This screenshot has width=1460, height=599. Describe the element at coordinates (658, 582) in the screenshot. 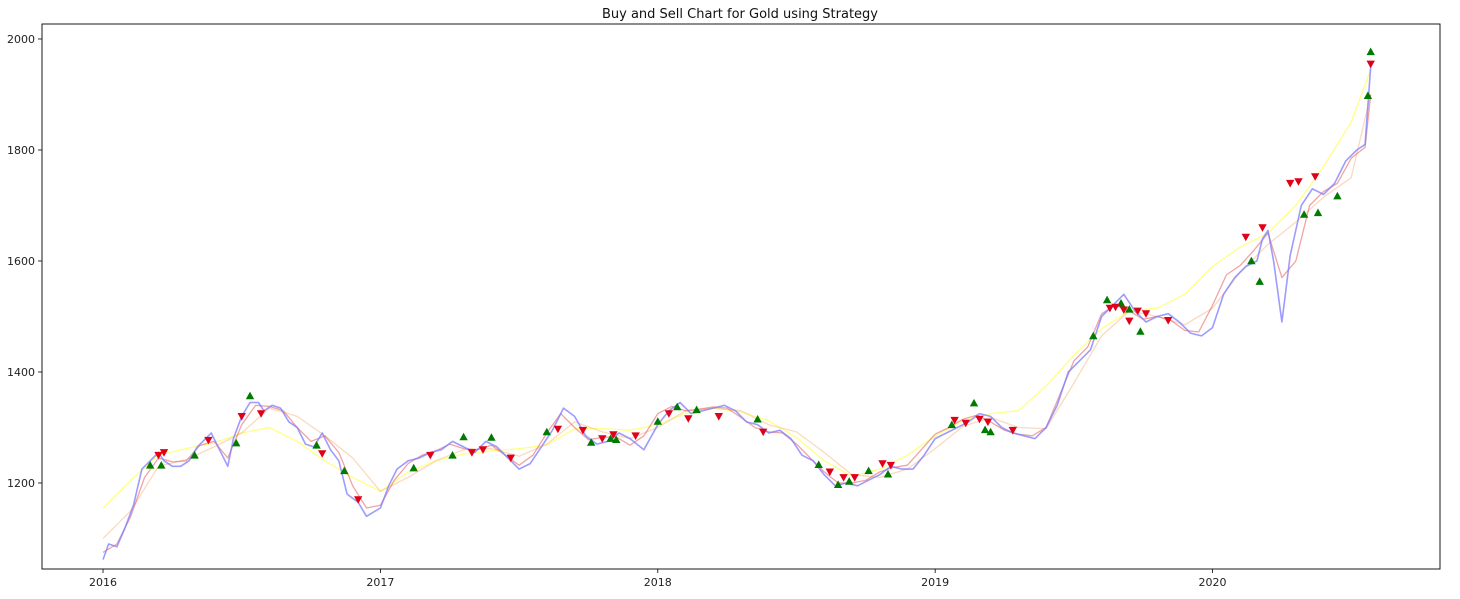

I see `x-tick-label: 2018` at that location.